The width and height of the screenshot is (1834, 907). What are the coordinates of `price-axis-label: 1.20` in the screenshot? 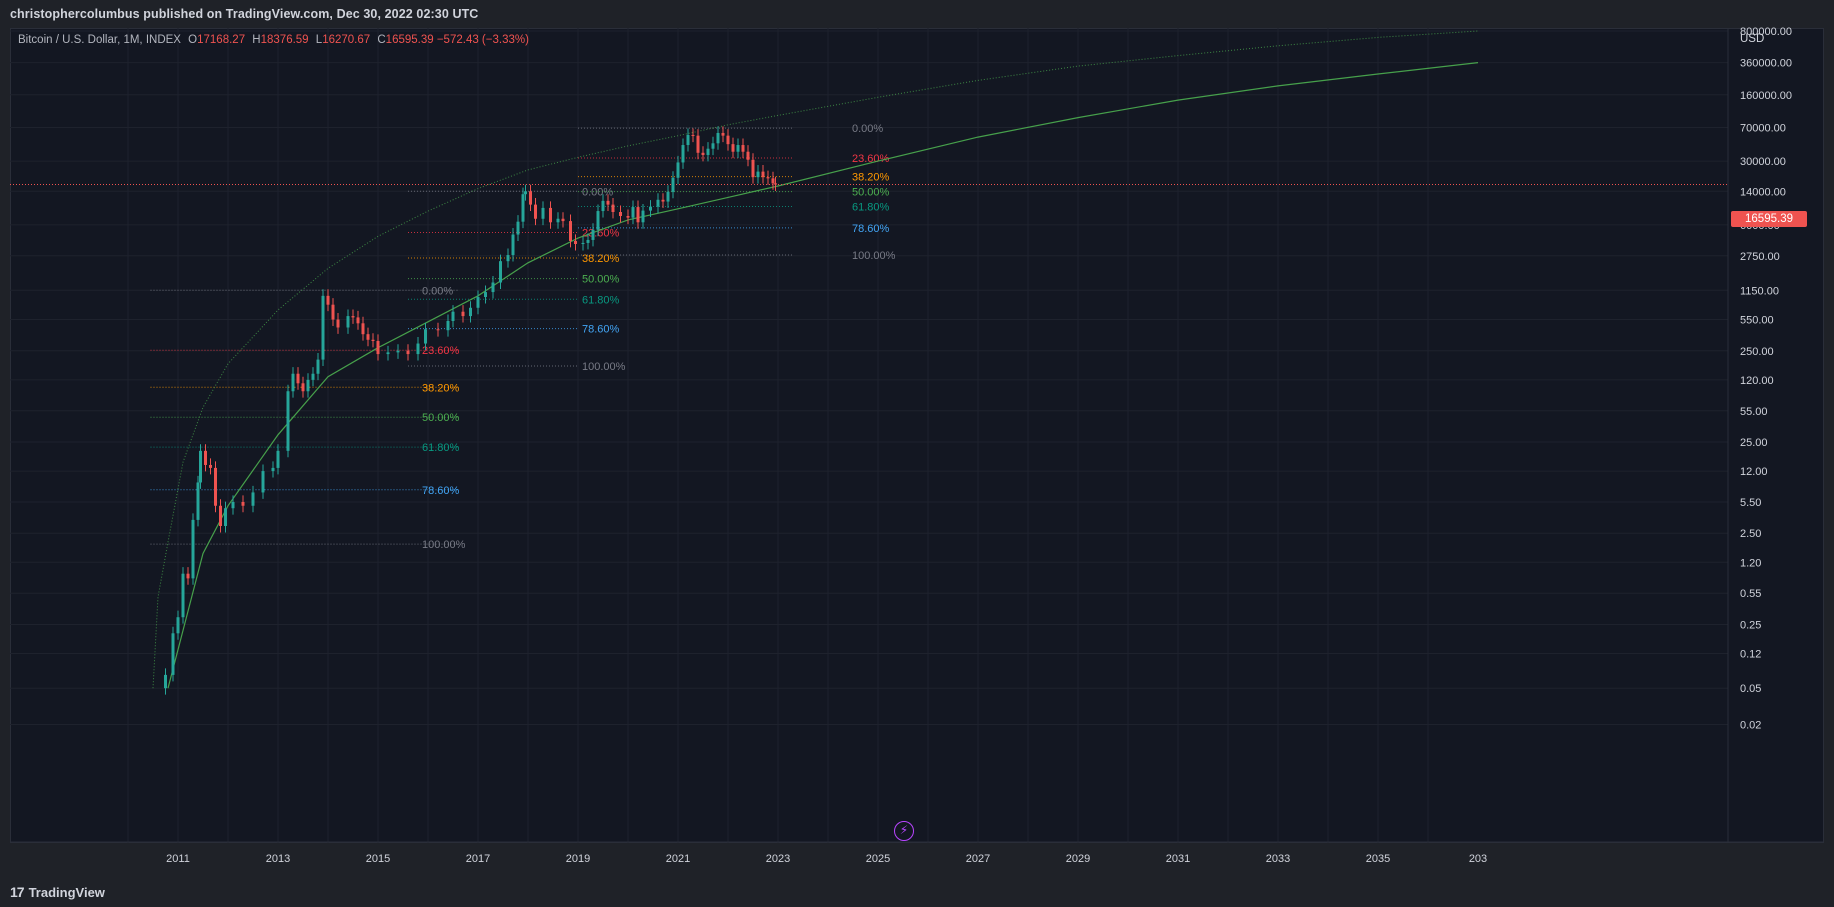 It's located at (1750, 563).